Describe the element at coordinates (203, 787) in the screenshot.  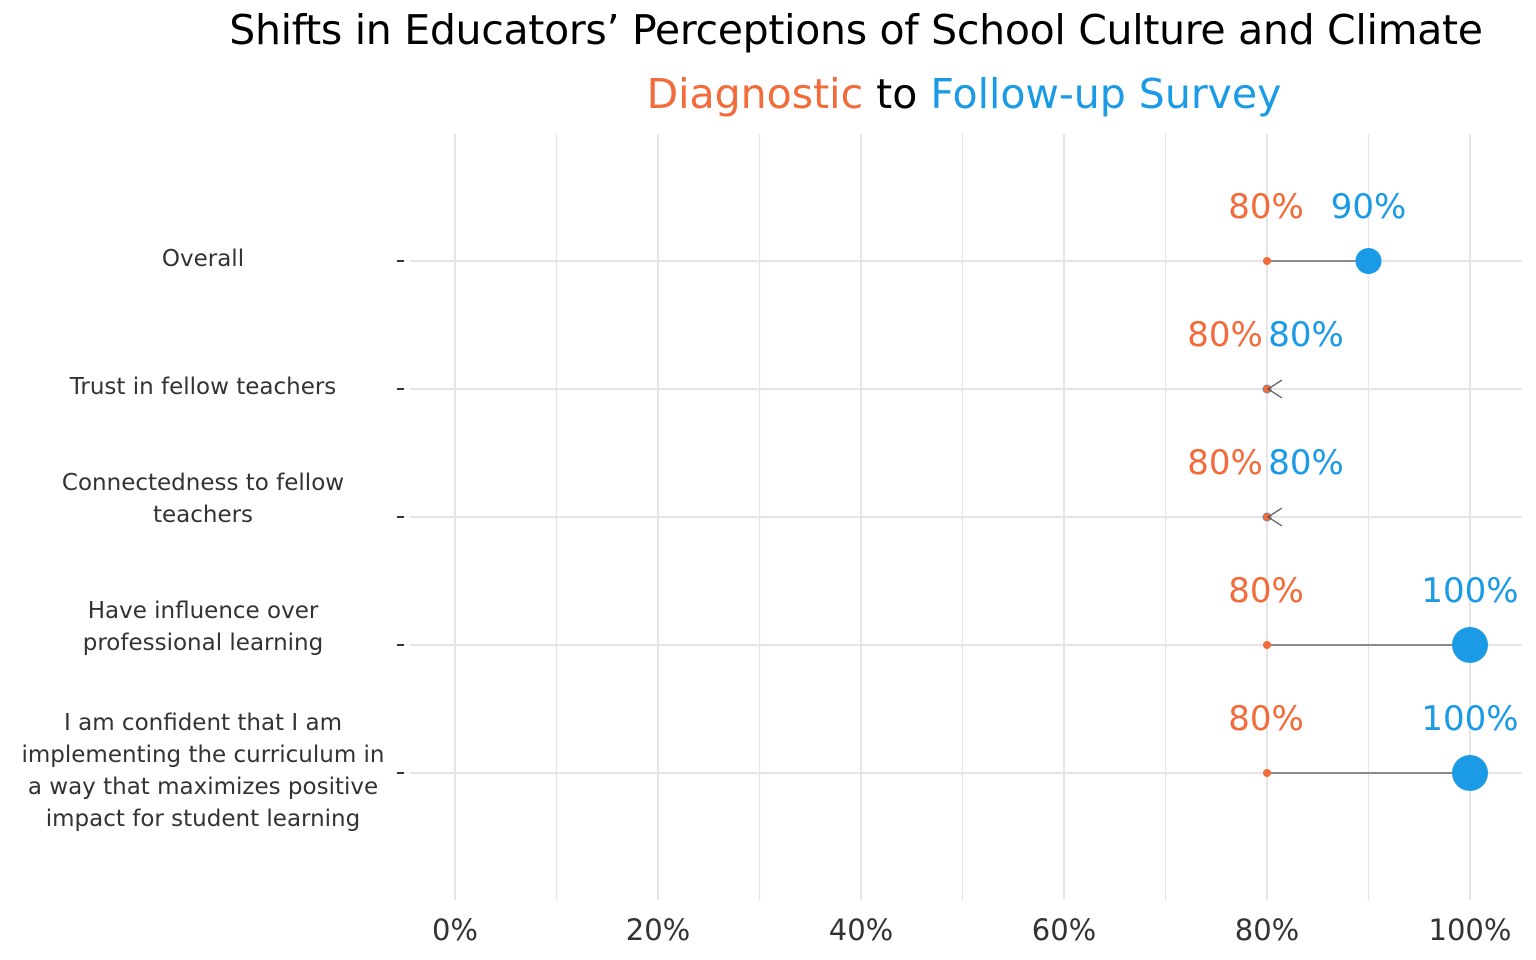
I see `category-label-line: a way that maximizes positive` at that location.